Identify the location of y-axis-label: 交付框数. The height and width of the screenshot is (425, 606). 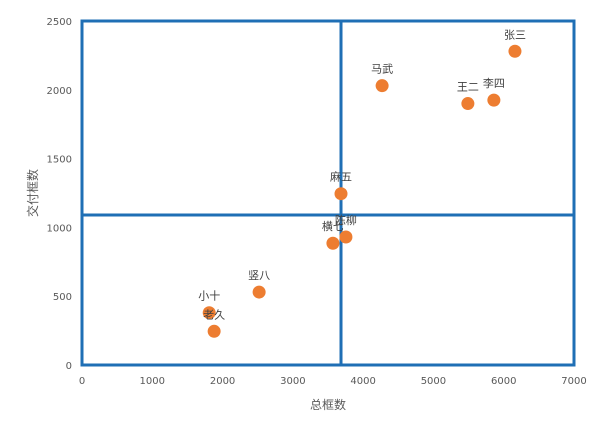
(32, 193).